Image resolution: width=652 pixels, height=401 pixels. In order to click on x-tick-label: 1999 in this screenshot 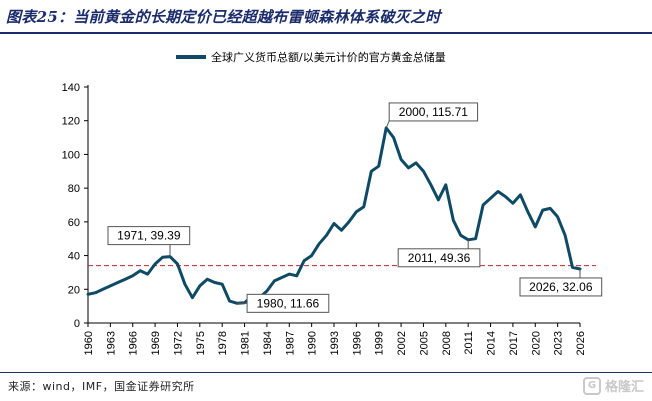, I will do `click(380, 343)`.